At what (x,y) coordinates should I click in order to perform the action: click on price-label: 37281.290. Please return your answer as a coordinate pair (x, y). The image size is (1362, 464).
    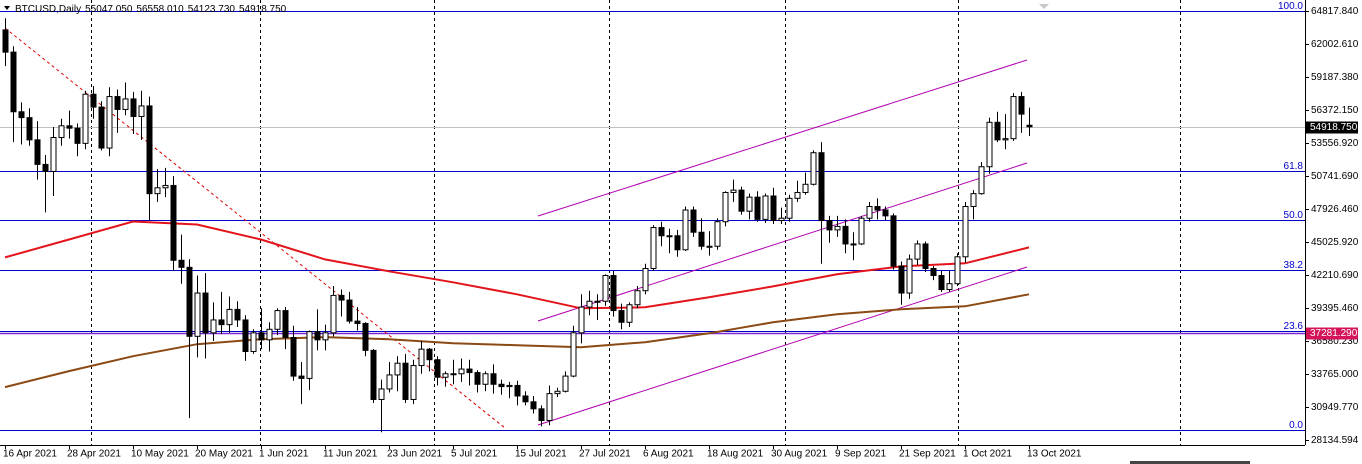
    Looking at the image, I should click on (1334, 333).